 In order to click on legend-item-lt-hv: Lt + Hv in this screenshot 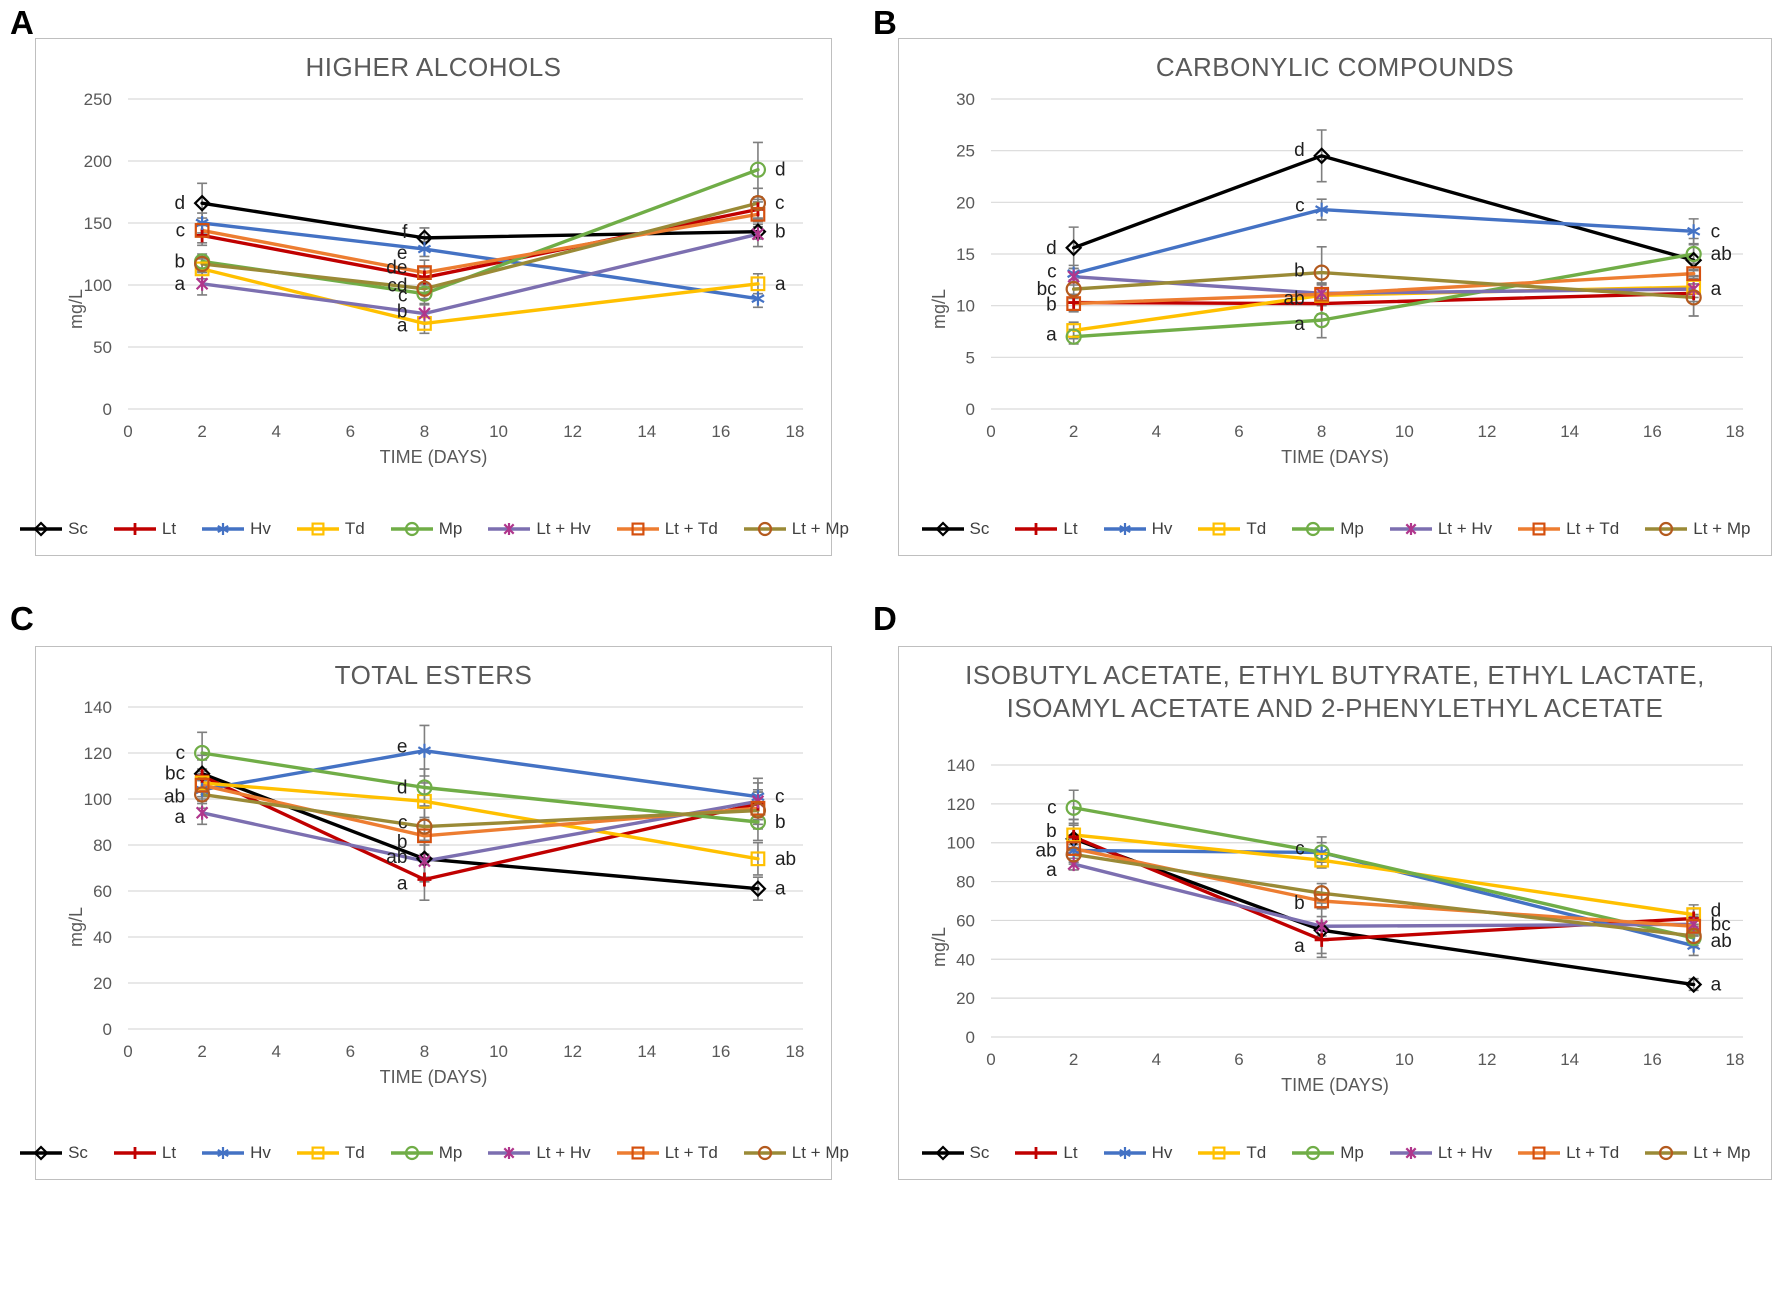, I will do `click(538, 1153)`.